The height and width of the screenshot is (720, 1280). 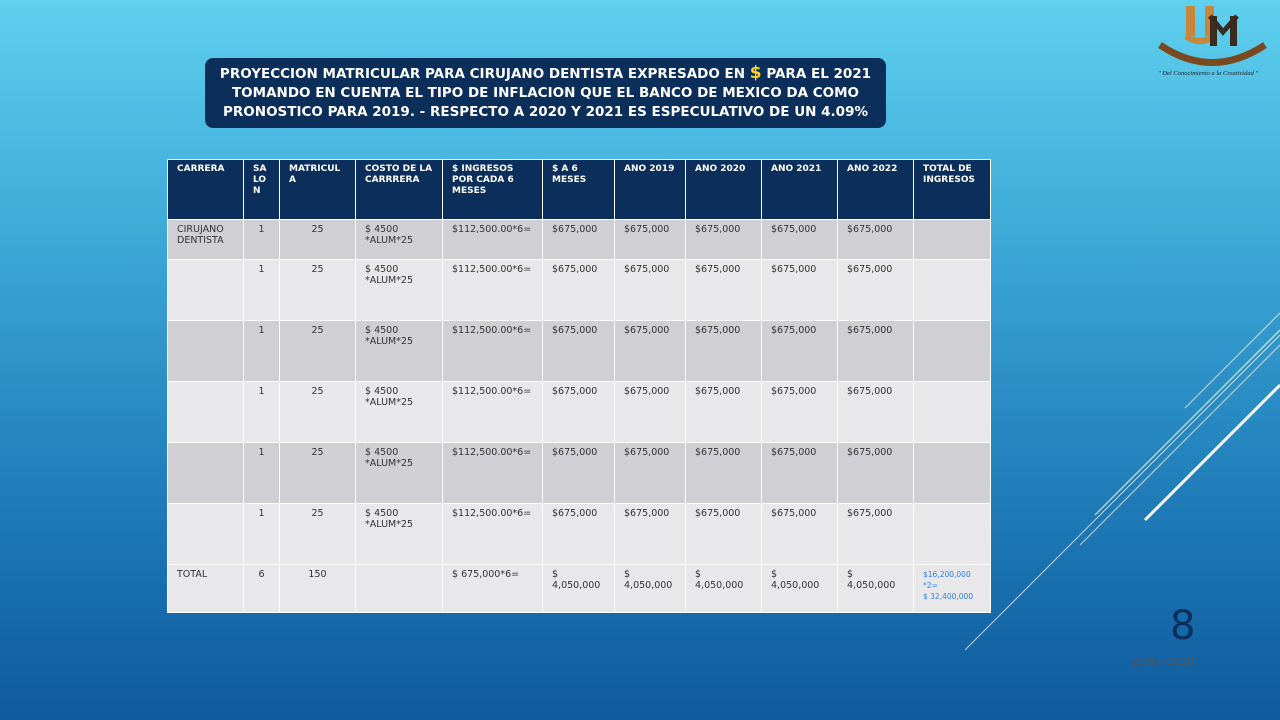 I want to click on col-header-2019: ANO 2019, so click(x=650, y=189).